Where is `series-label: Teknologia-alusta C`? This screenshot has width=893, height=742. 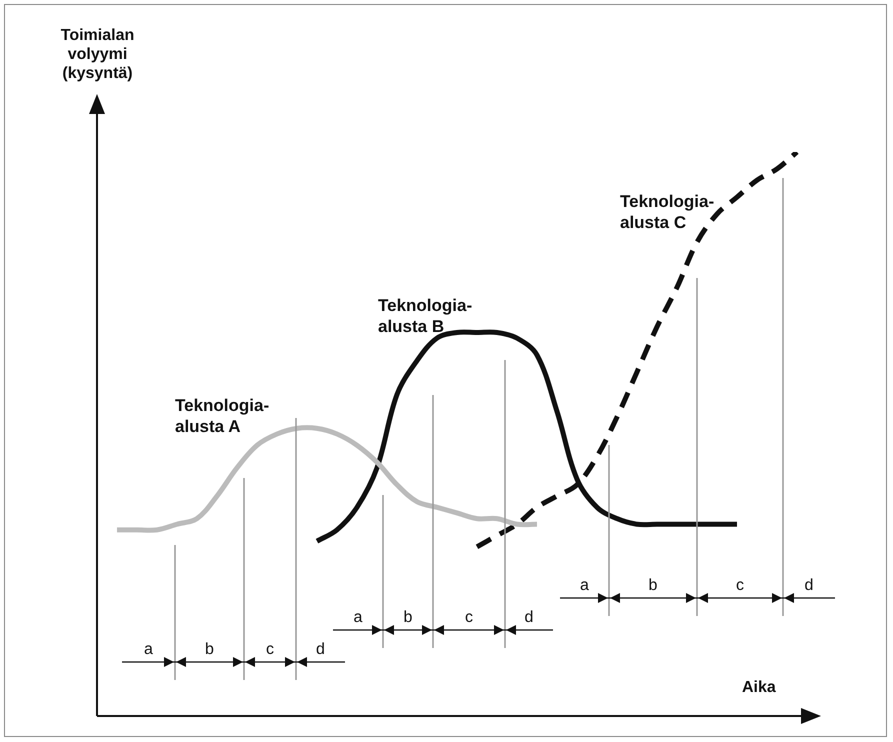
series-label: Teknologia-alusta C is located at coordinates (667, 212).